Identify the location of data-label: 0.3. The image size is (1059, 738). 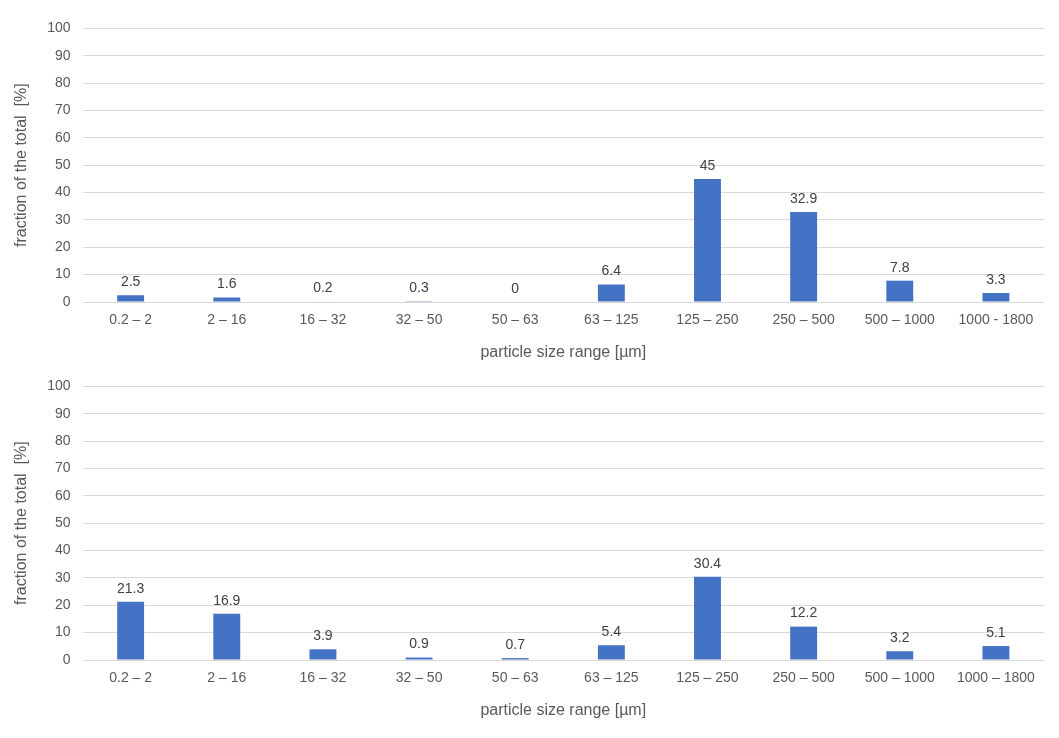
(419, 287).